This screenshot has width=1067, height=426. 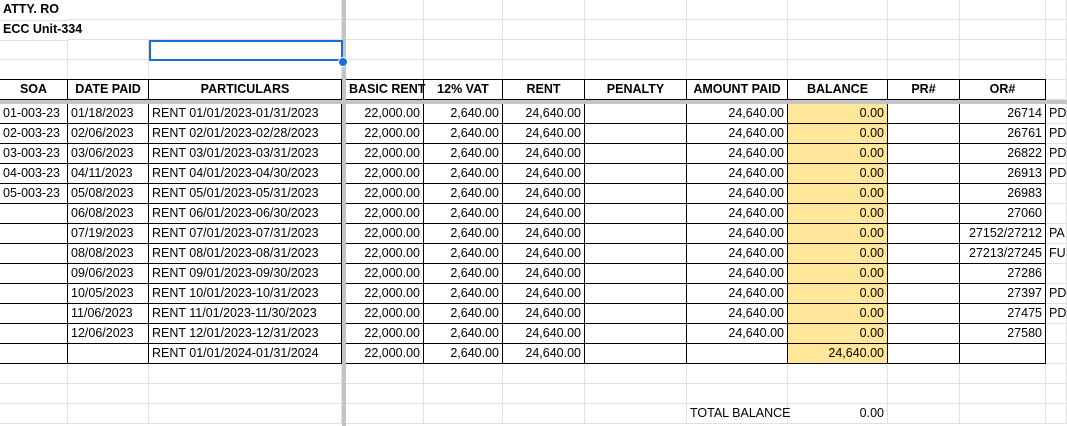 What do you see at coordinates (34, 10) in the screenshot?
I see `title-line1: ATTY. RO` at bounding box center [34, 10].